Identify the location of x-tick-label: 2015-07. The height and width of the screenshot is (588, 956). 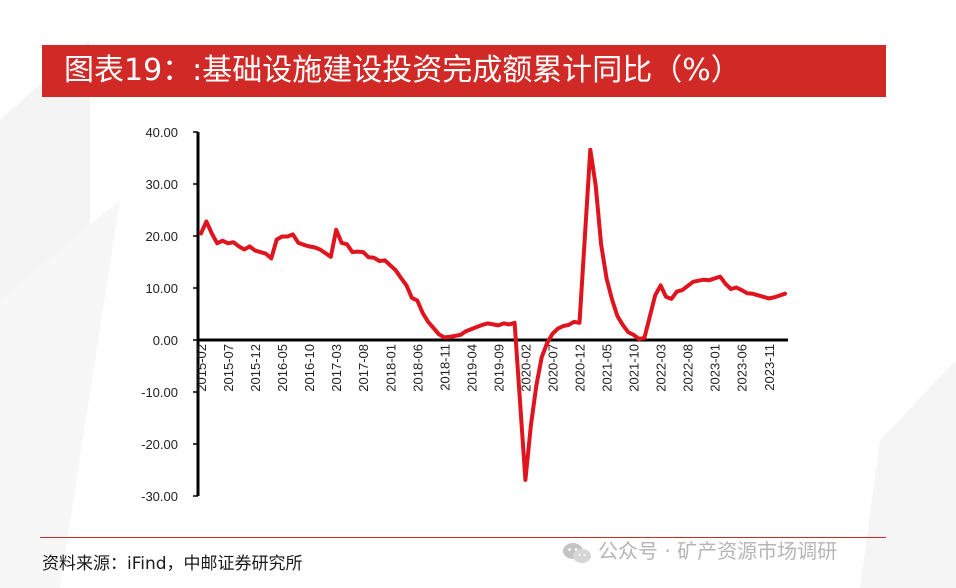
(228, 368).